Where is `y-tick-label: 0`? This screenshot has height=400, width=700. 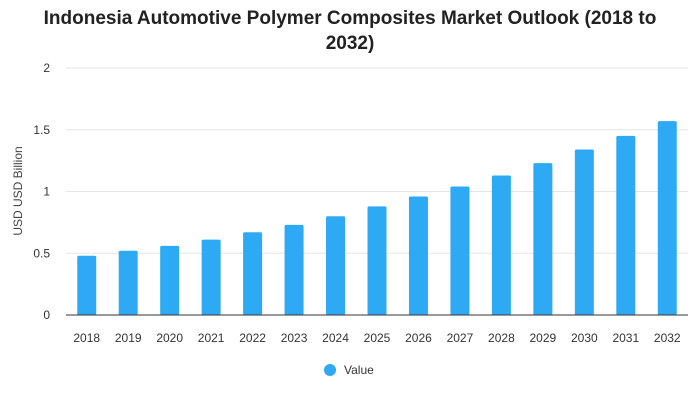
y-tick-label: 0 is located at coordinates (46, 315).